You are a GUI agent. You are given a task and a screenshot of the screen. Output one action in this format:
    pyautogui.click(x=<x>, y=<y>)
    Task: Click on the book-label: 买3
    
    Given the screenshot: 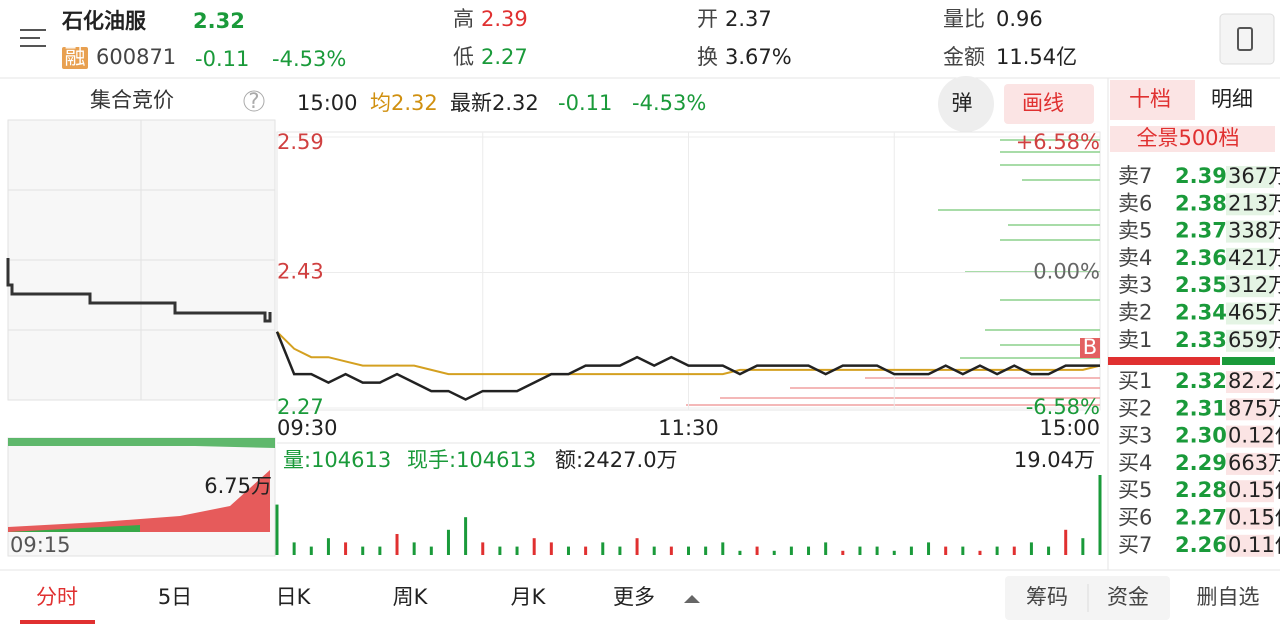 What is the action you would take?
    pyautogui.click(x=1135, y=436)
    